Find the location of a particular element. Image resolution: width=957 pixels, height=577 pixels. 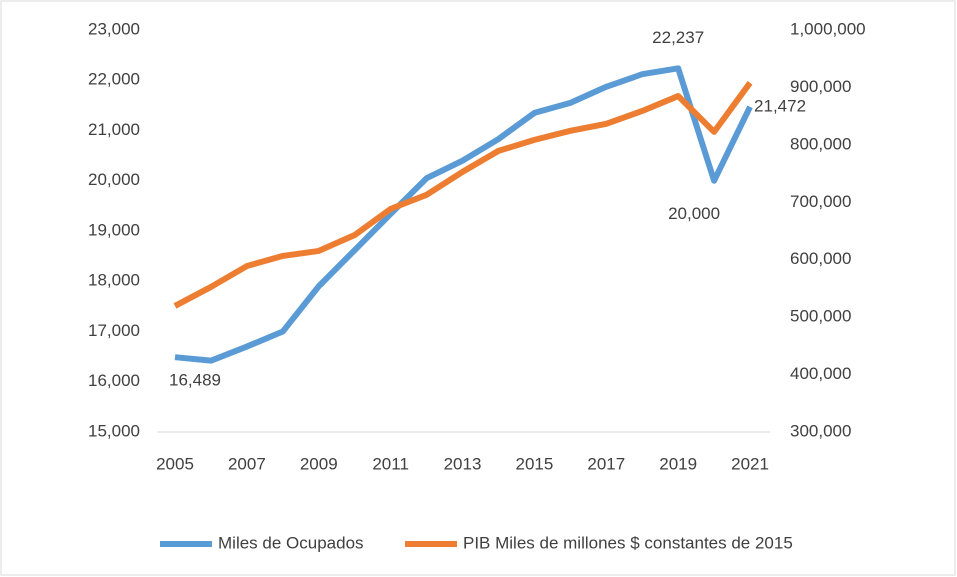

y-tick-label: 20,000 is located at coordinates (114, 179).